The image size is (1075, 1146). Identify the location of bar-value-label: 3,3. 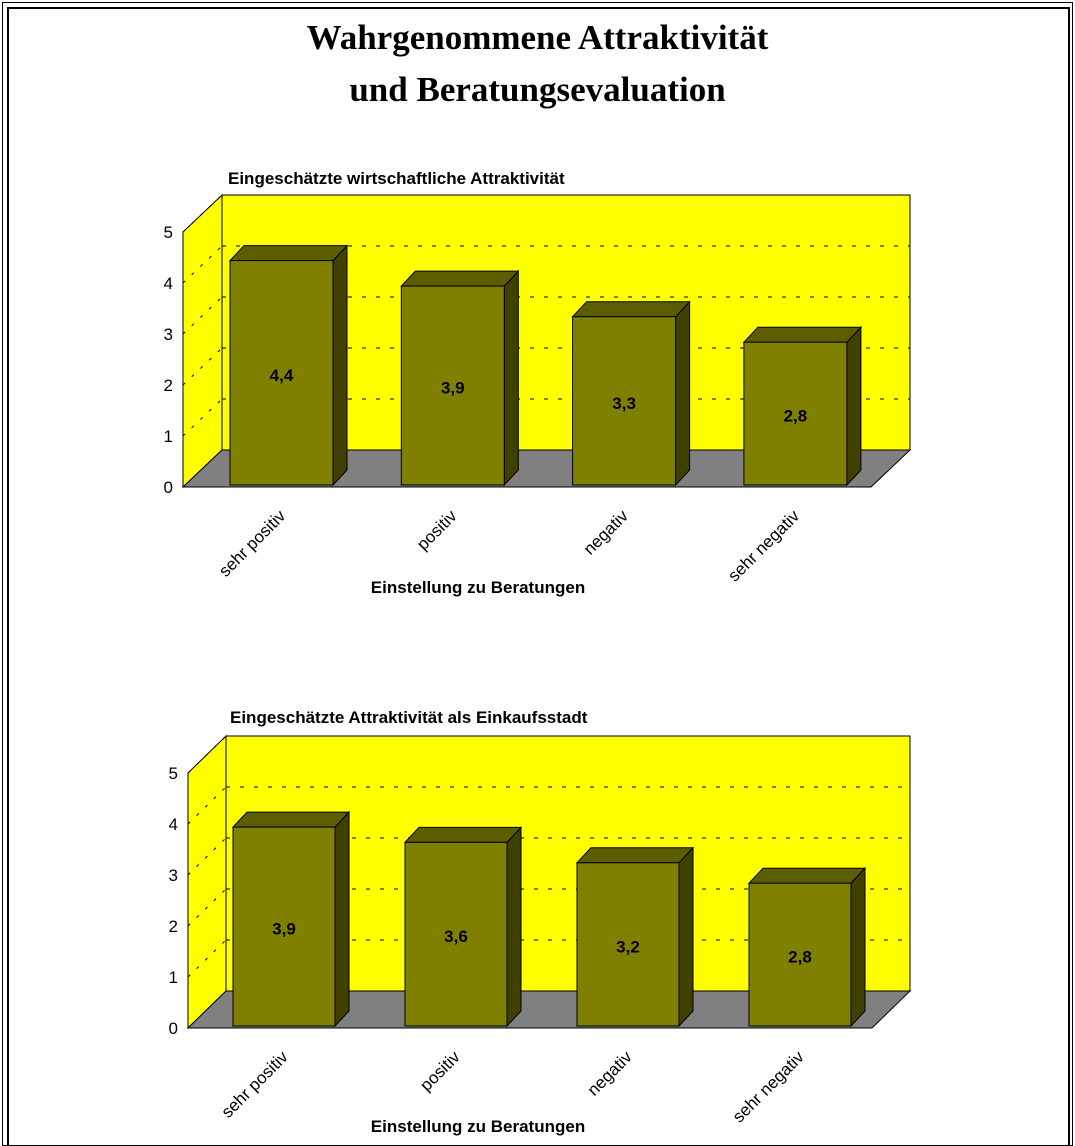
(624, 403).